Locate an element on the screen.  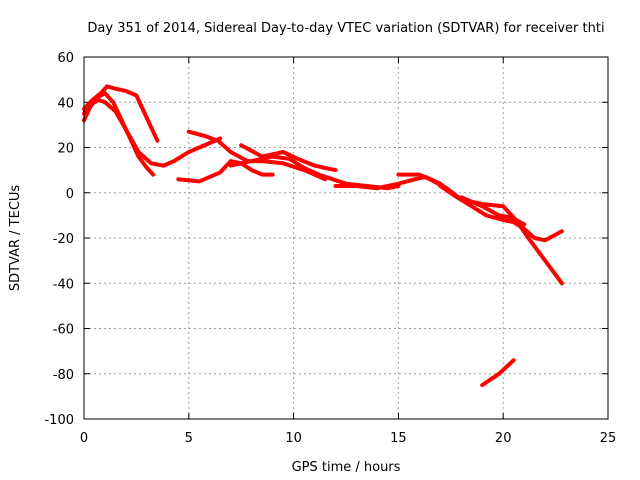
y-tick-label: -20 is located at coordinates (63, 239).